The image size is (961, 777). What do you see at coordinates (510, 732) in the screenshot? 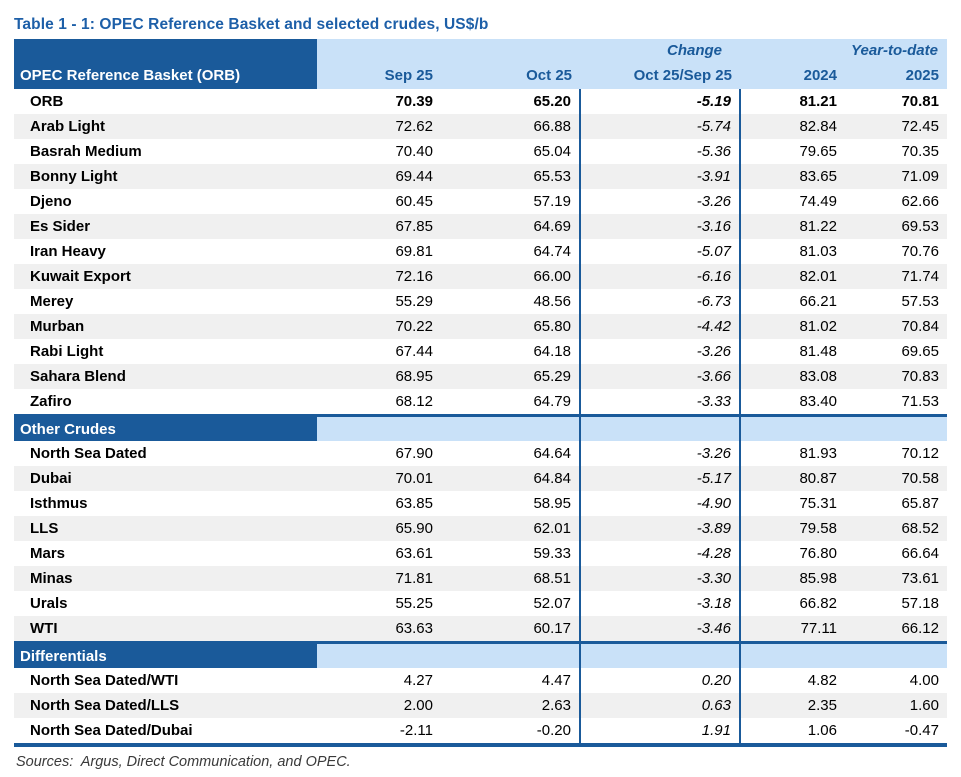
I see `value-cell: -0.20` at bounding box center [510, 732].